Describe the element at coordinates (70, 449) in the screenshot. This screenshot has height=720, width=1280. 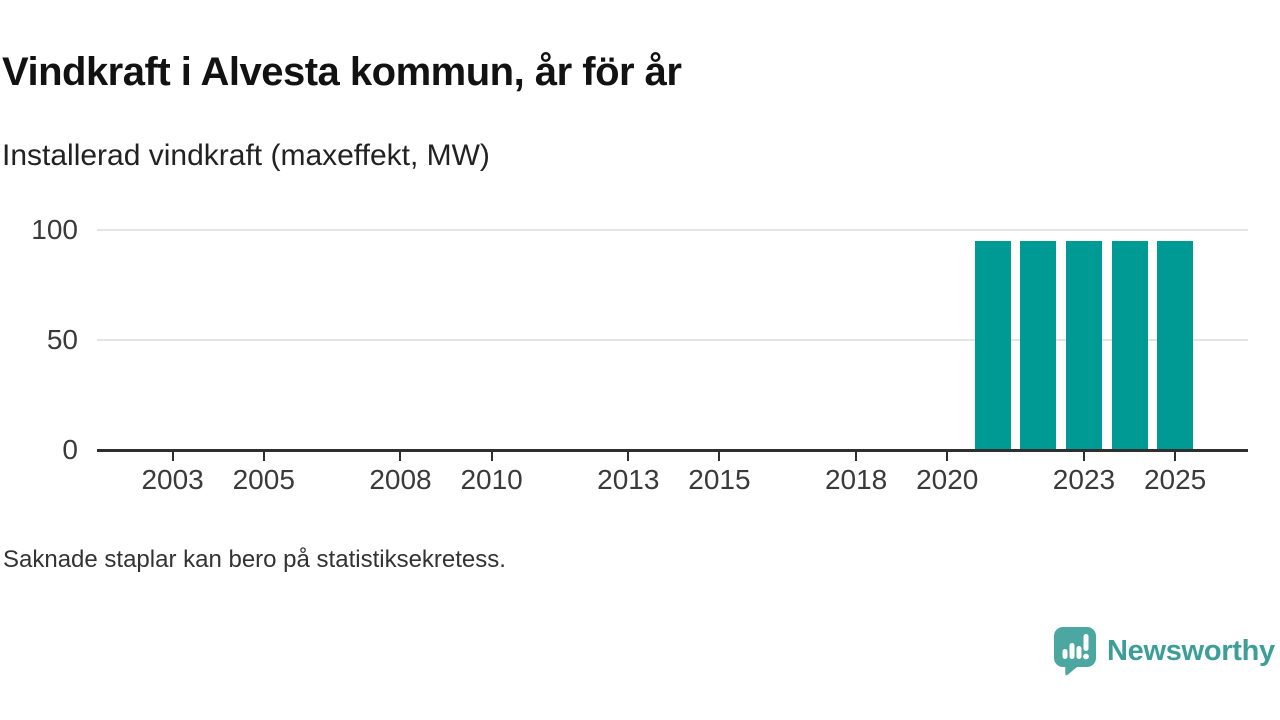
I see `y-axis-tick-label: 0` at that location.